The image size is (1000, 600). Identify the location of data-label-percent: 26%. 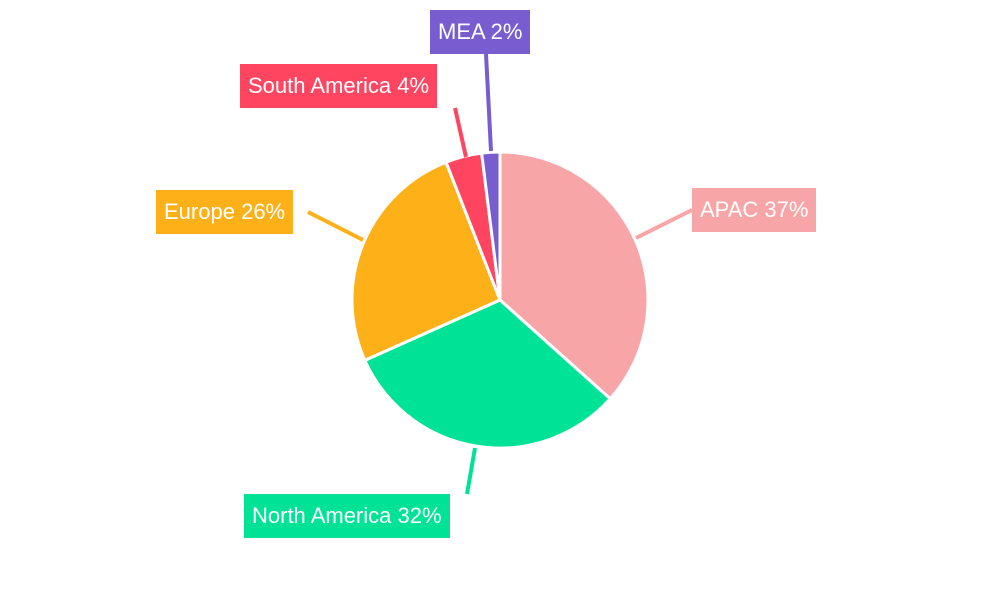
(263, 211).